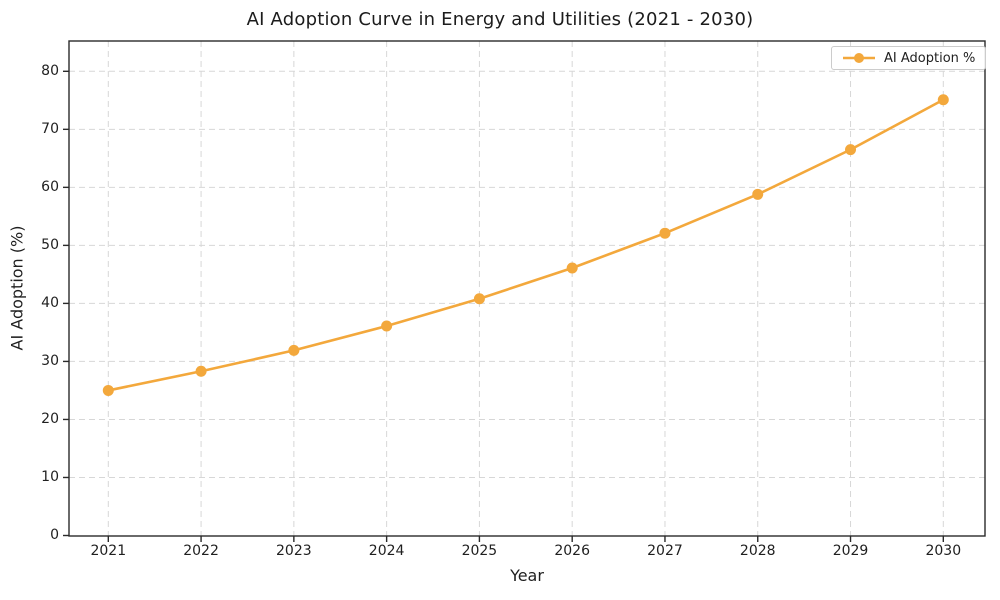 The image size is (1000, 600). Describe the element at coordinates (757, 551) in the screenshot. I see `x-tick-label: 2028` at that location.